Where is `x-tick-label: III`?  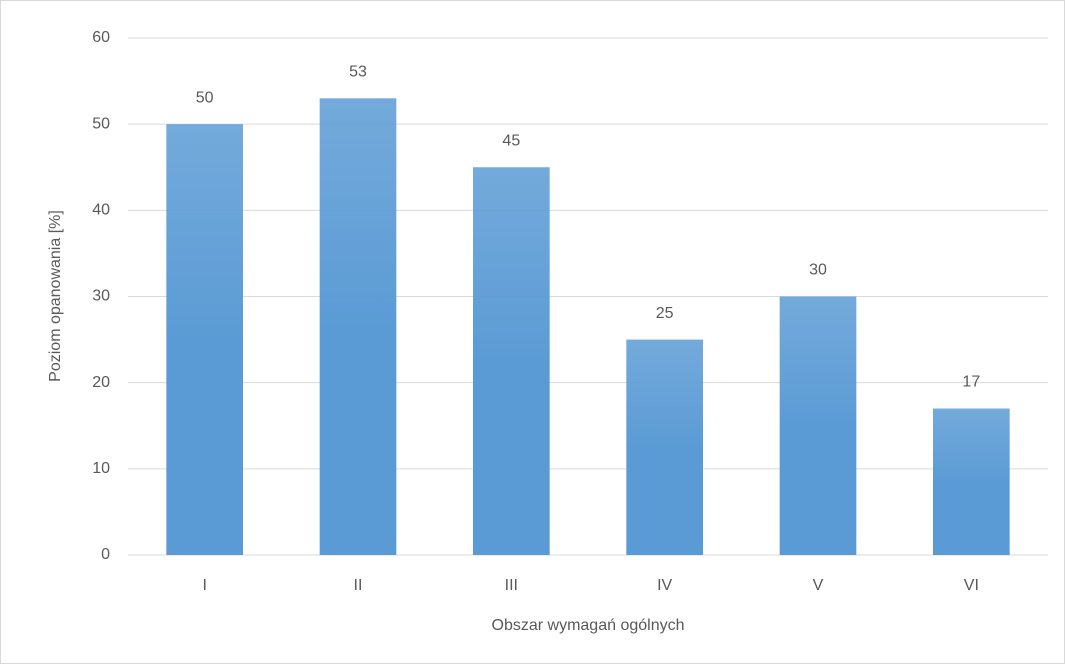 x-tick-label: III is located at coordinates (511, 585).